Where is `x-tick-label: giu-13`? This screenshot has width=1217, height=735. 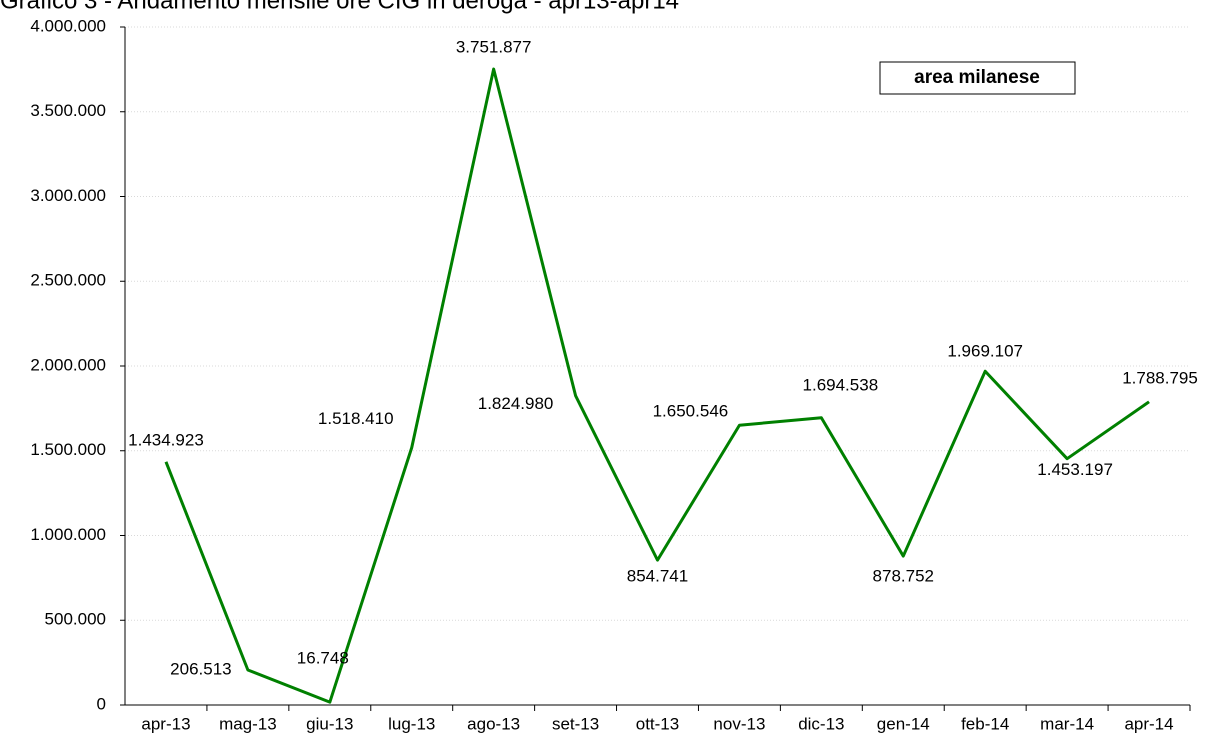
x-tick-label: giu-13 is located at coordinates (329, 723).